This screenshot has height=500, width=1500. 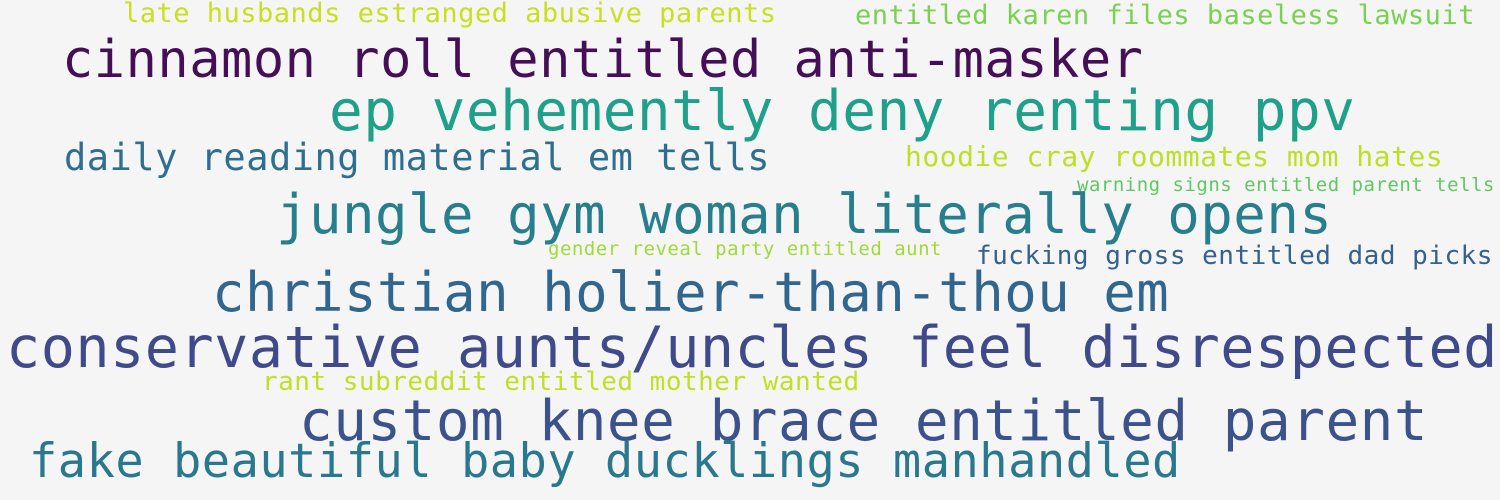 What do you see at coordinates (605, 461) in the screenshot?
I see `cloud-phrase: fake beautiful baby ducklings manhandled` at bounding box center [605, 461].